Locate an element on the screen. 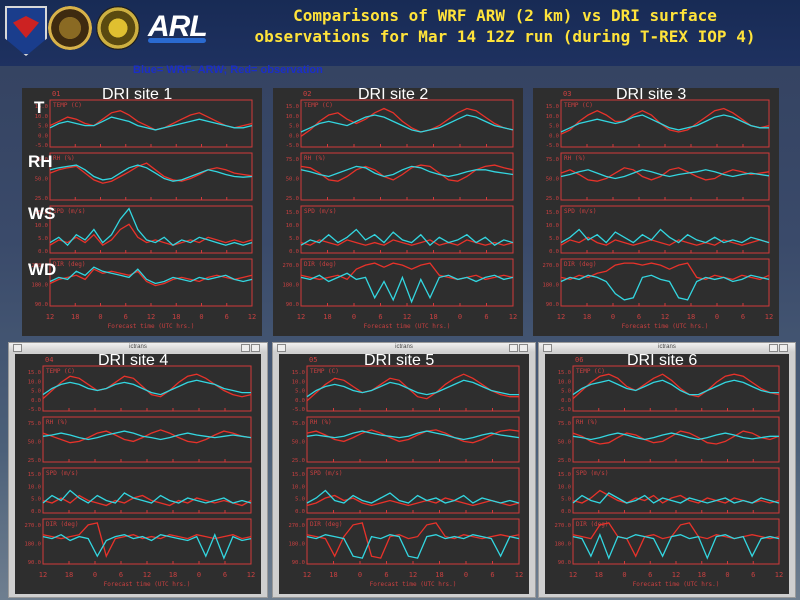 This screenshot has width=800, height=600. site-id-label: 01 is located at coordinates (56, 94).